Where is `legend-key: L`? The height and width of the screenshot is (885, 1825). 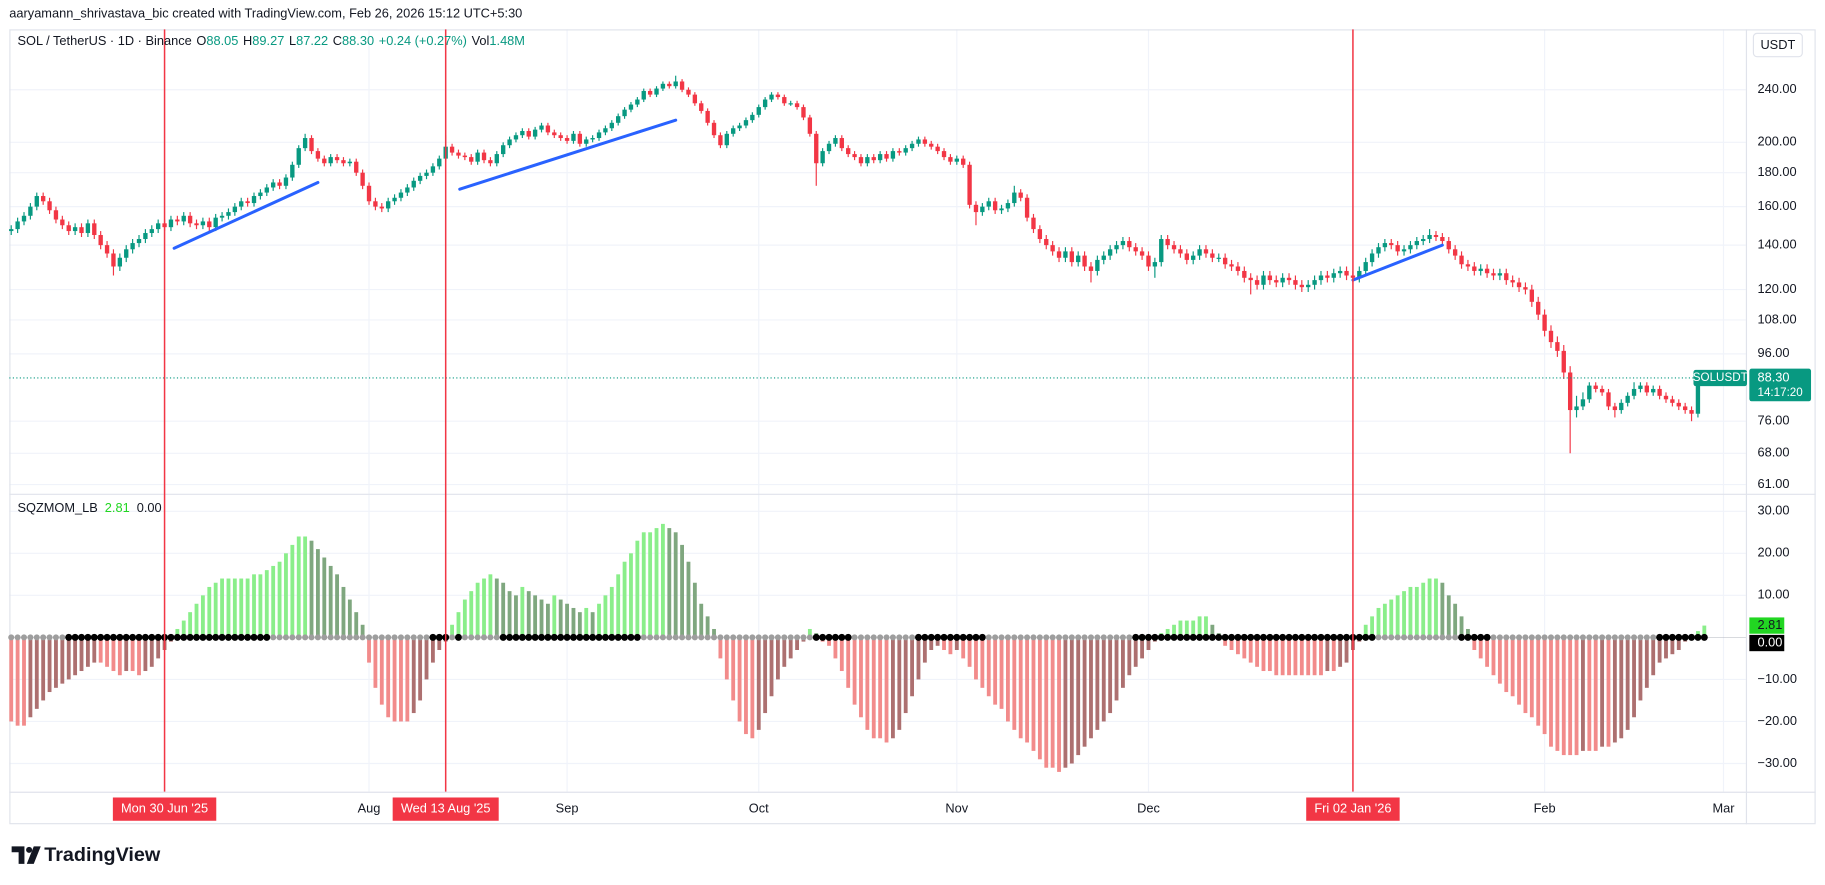 legend-key: L is located at coordinates (292, 40).